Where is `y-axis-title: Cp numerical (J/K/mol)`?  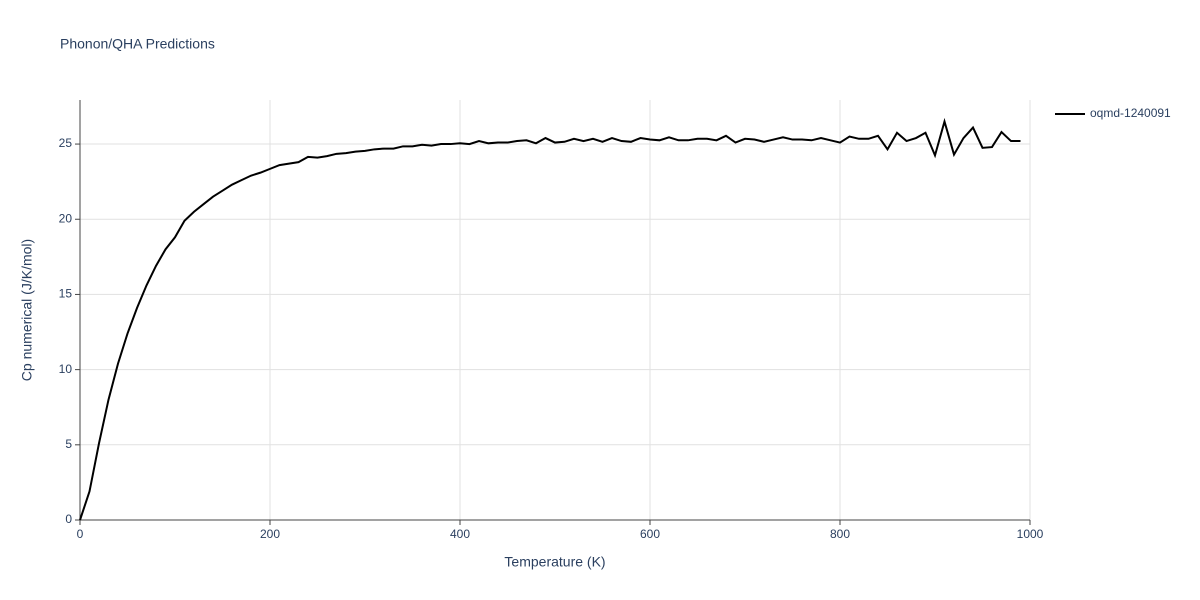
y-axis-title: Cp numerical (J/K/mol) is located at coordinates (27, 310).